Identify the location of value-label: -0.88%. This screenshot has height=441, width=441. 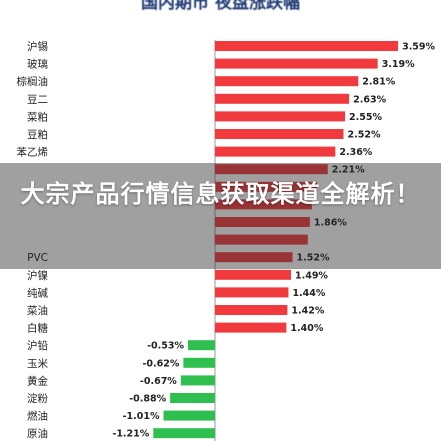
(147, 399).